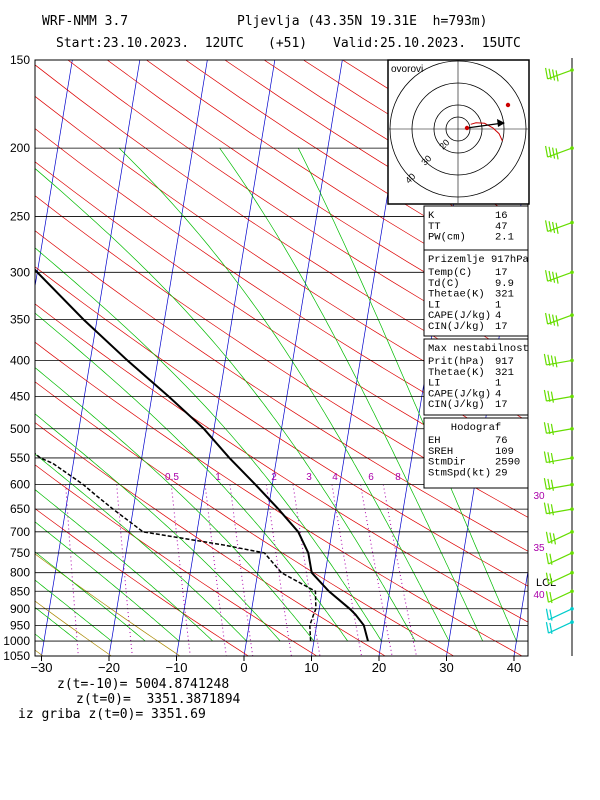  What do you see at coordinates (446, 667) in the screenshot?
I see `x-tick-label: 30` at bounding box center [446, 667].